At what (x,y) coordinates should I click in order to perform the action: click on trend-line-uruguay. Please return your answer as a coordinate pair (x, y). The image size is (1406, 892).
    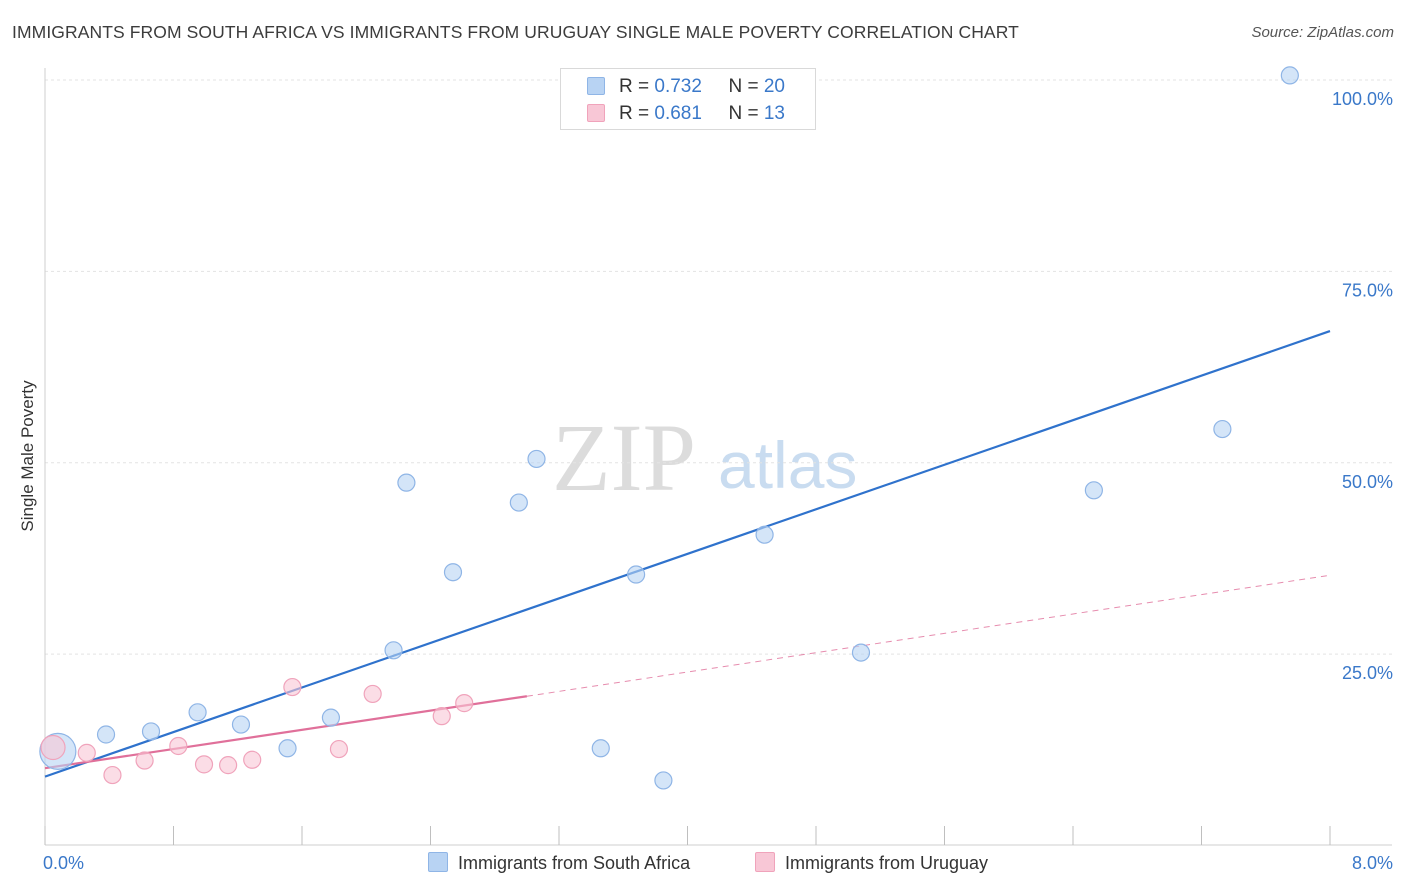
    Looking at the image, I should click on (286, 732).